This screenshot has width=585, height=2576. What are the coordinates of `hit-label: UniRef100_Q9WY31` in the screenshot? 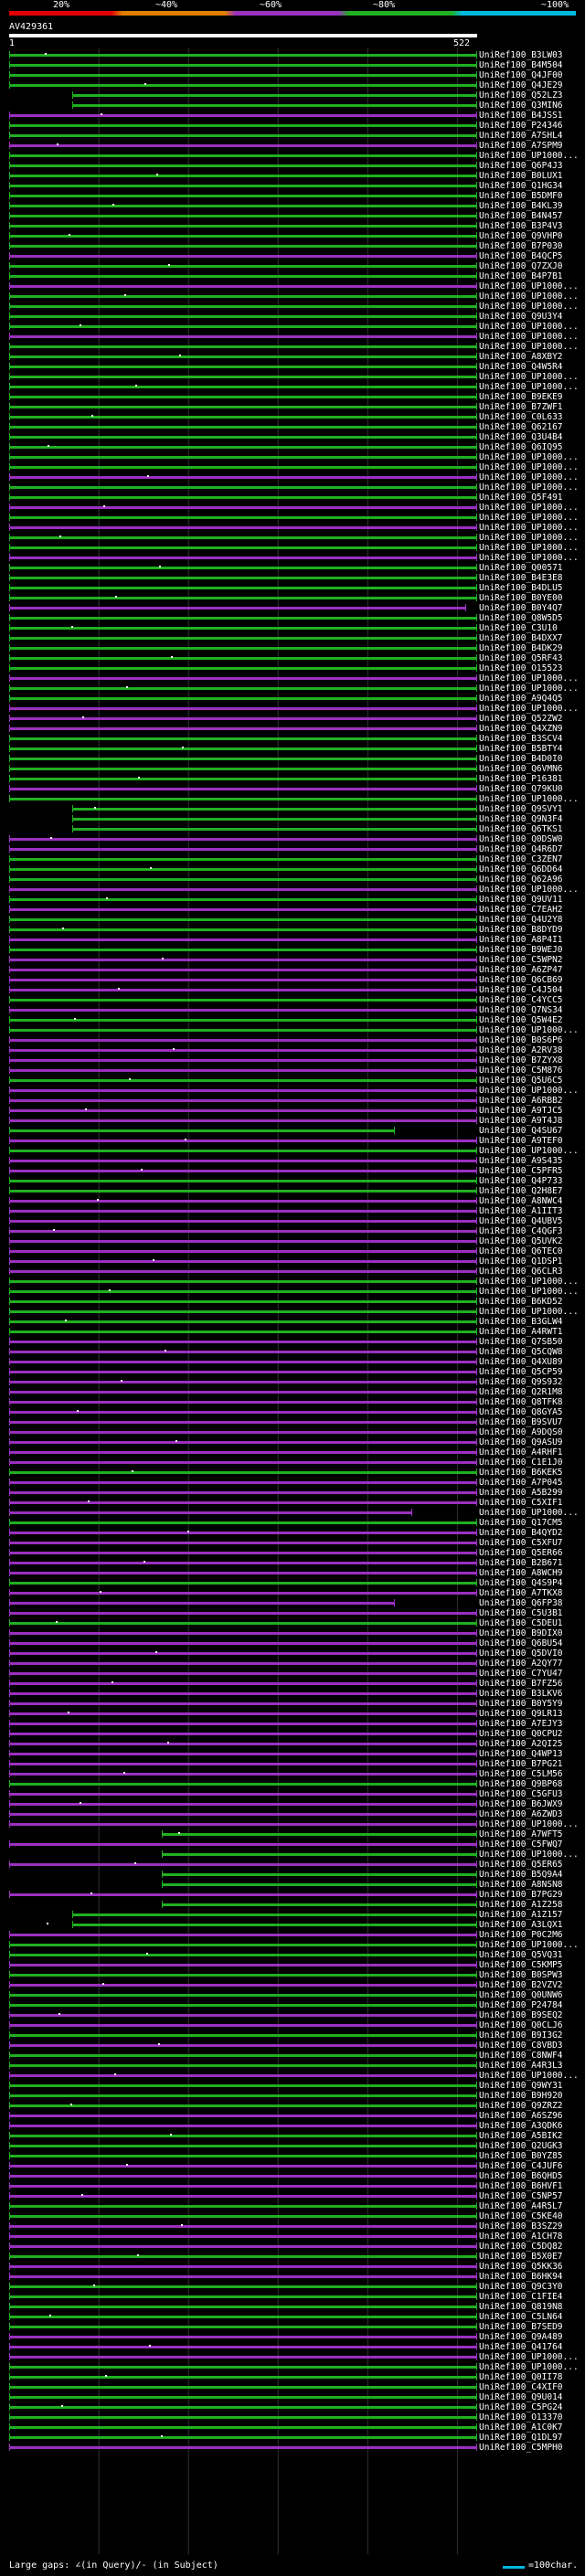 It's located at (521, 2086).